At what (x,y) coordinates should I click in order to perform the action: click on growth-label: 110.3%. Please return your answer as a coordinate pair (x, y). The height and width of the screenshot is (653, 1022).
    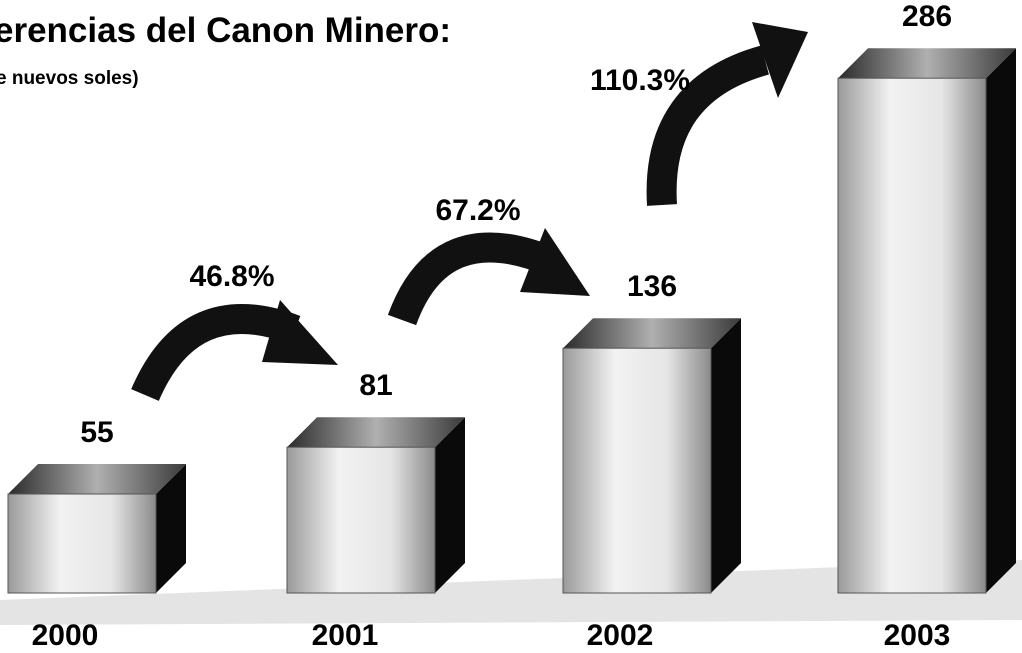
    Looking at the image, I should click on (640, 80).